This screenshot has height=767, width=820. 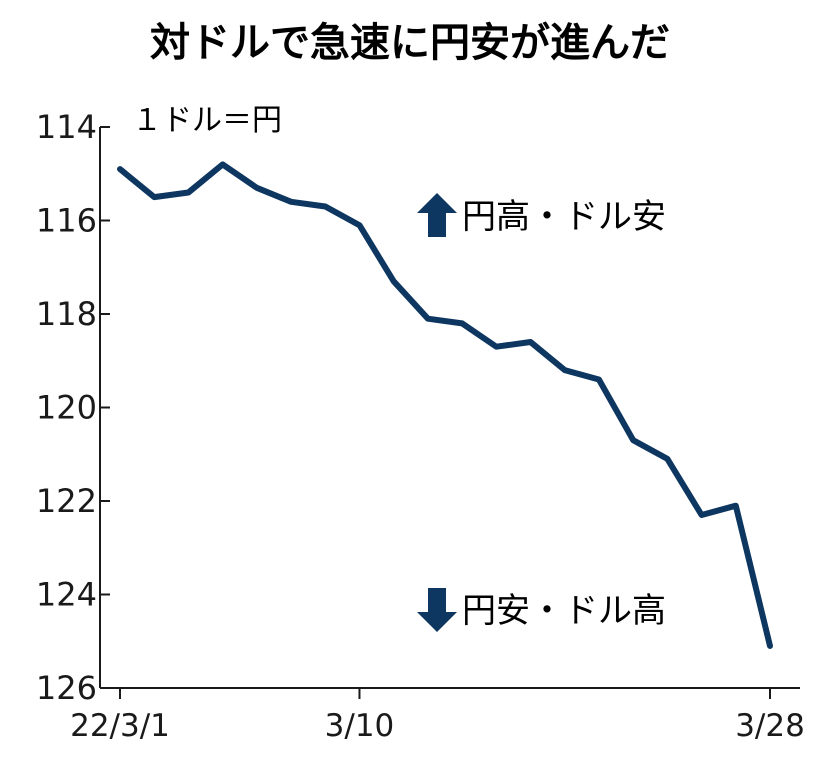 What do you see at coordinates (66, 127) in the screenshot?
I see `y-tick-label: 114` at bounding box center [66, 127].